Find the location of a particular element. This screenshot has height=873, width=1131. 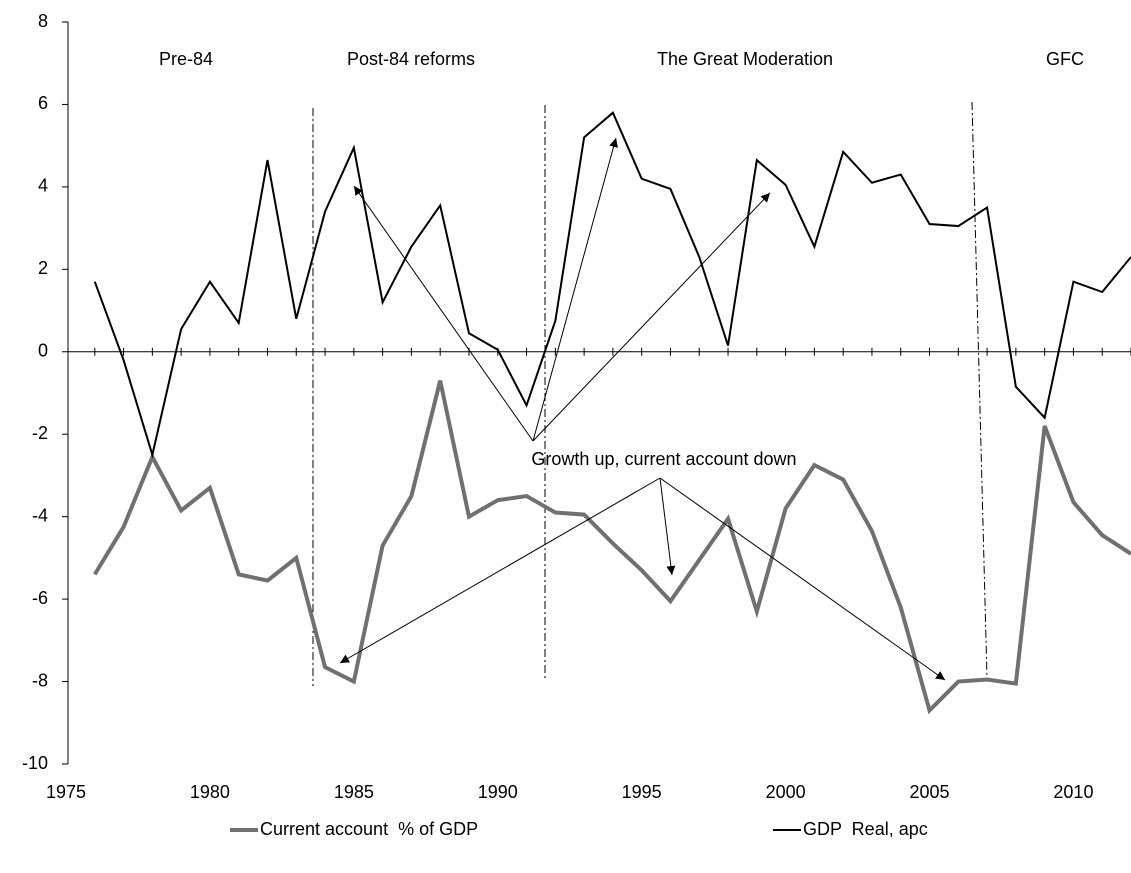

legend-label: Current account % of GDP is located at coordinates (369, 829).